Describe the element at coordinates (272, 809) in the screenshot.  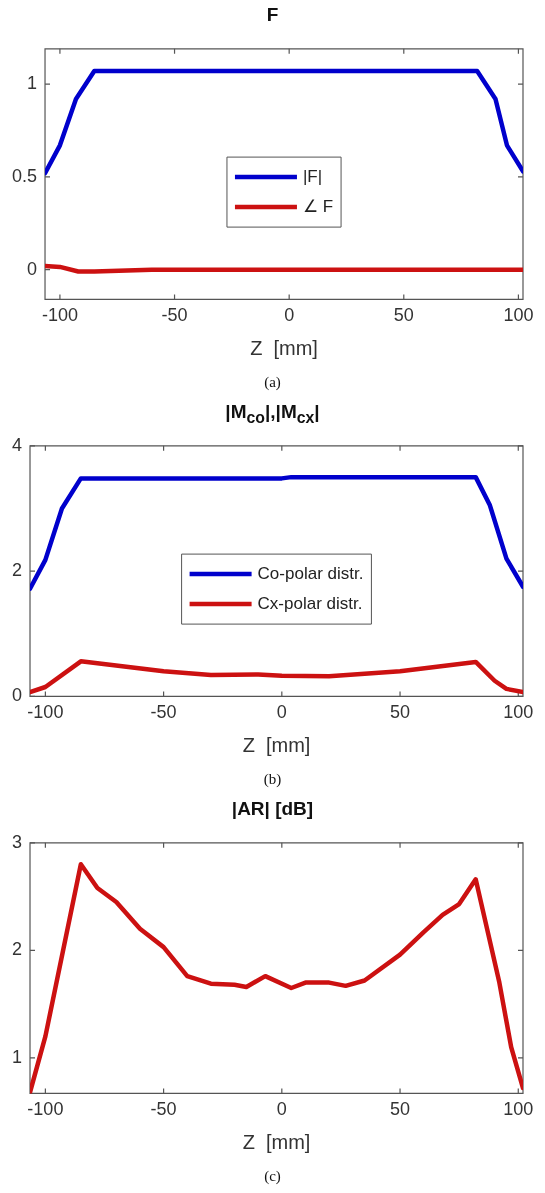
I see `chart-title: |AR| [dB]` at that location.